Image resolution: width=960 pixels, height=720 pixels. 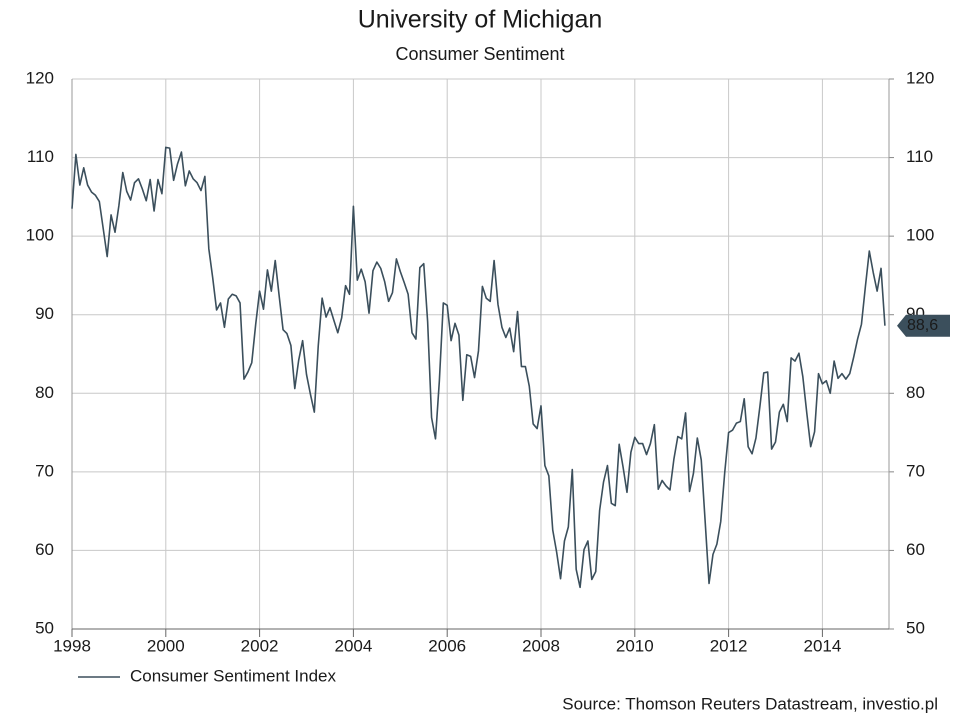 I want to click on y-tick-label: 100, so click(x=40, y=235).